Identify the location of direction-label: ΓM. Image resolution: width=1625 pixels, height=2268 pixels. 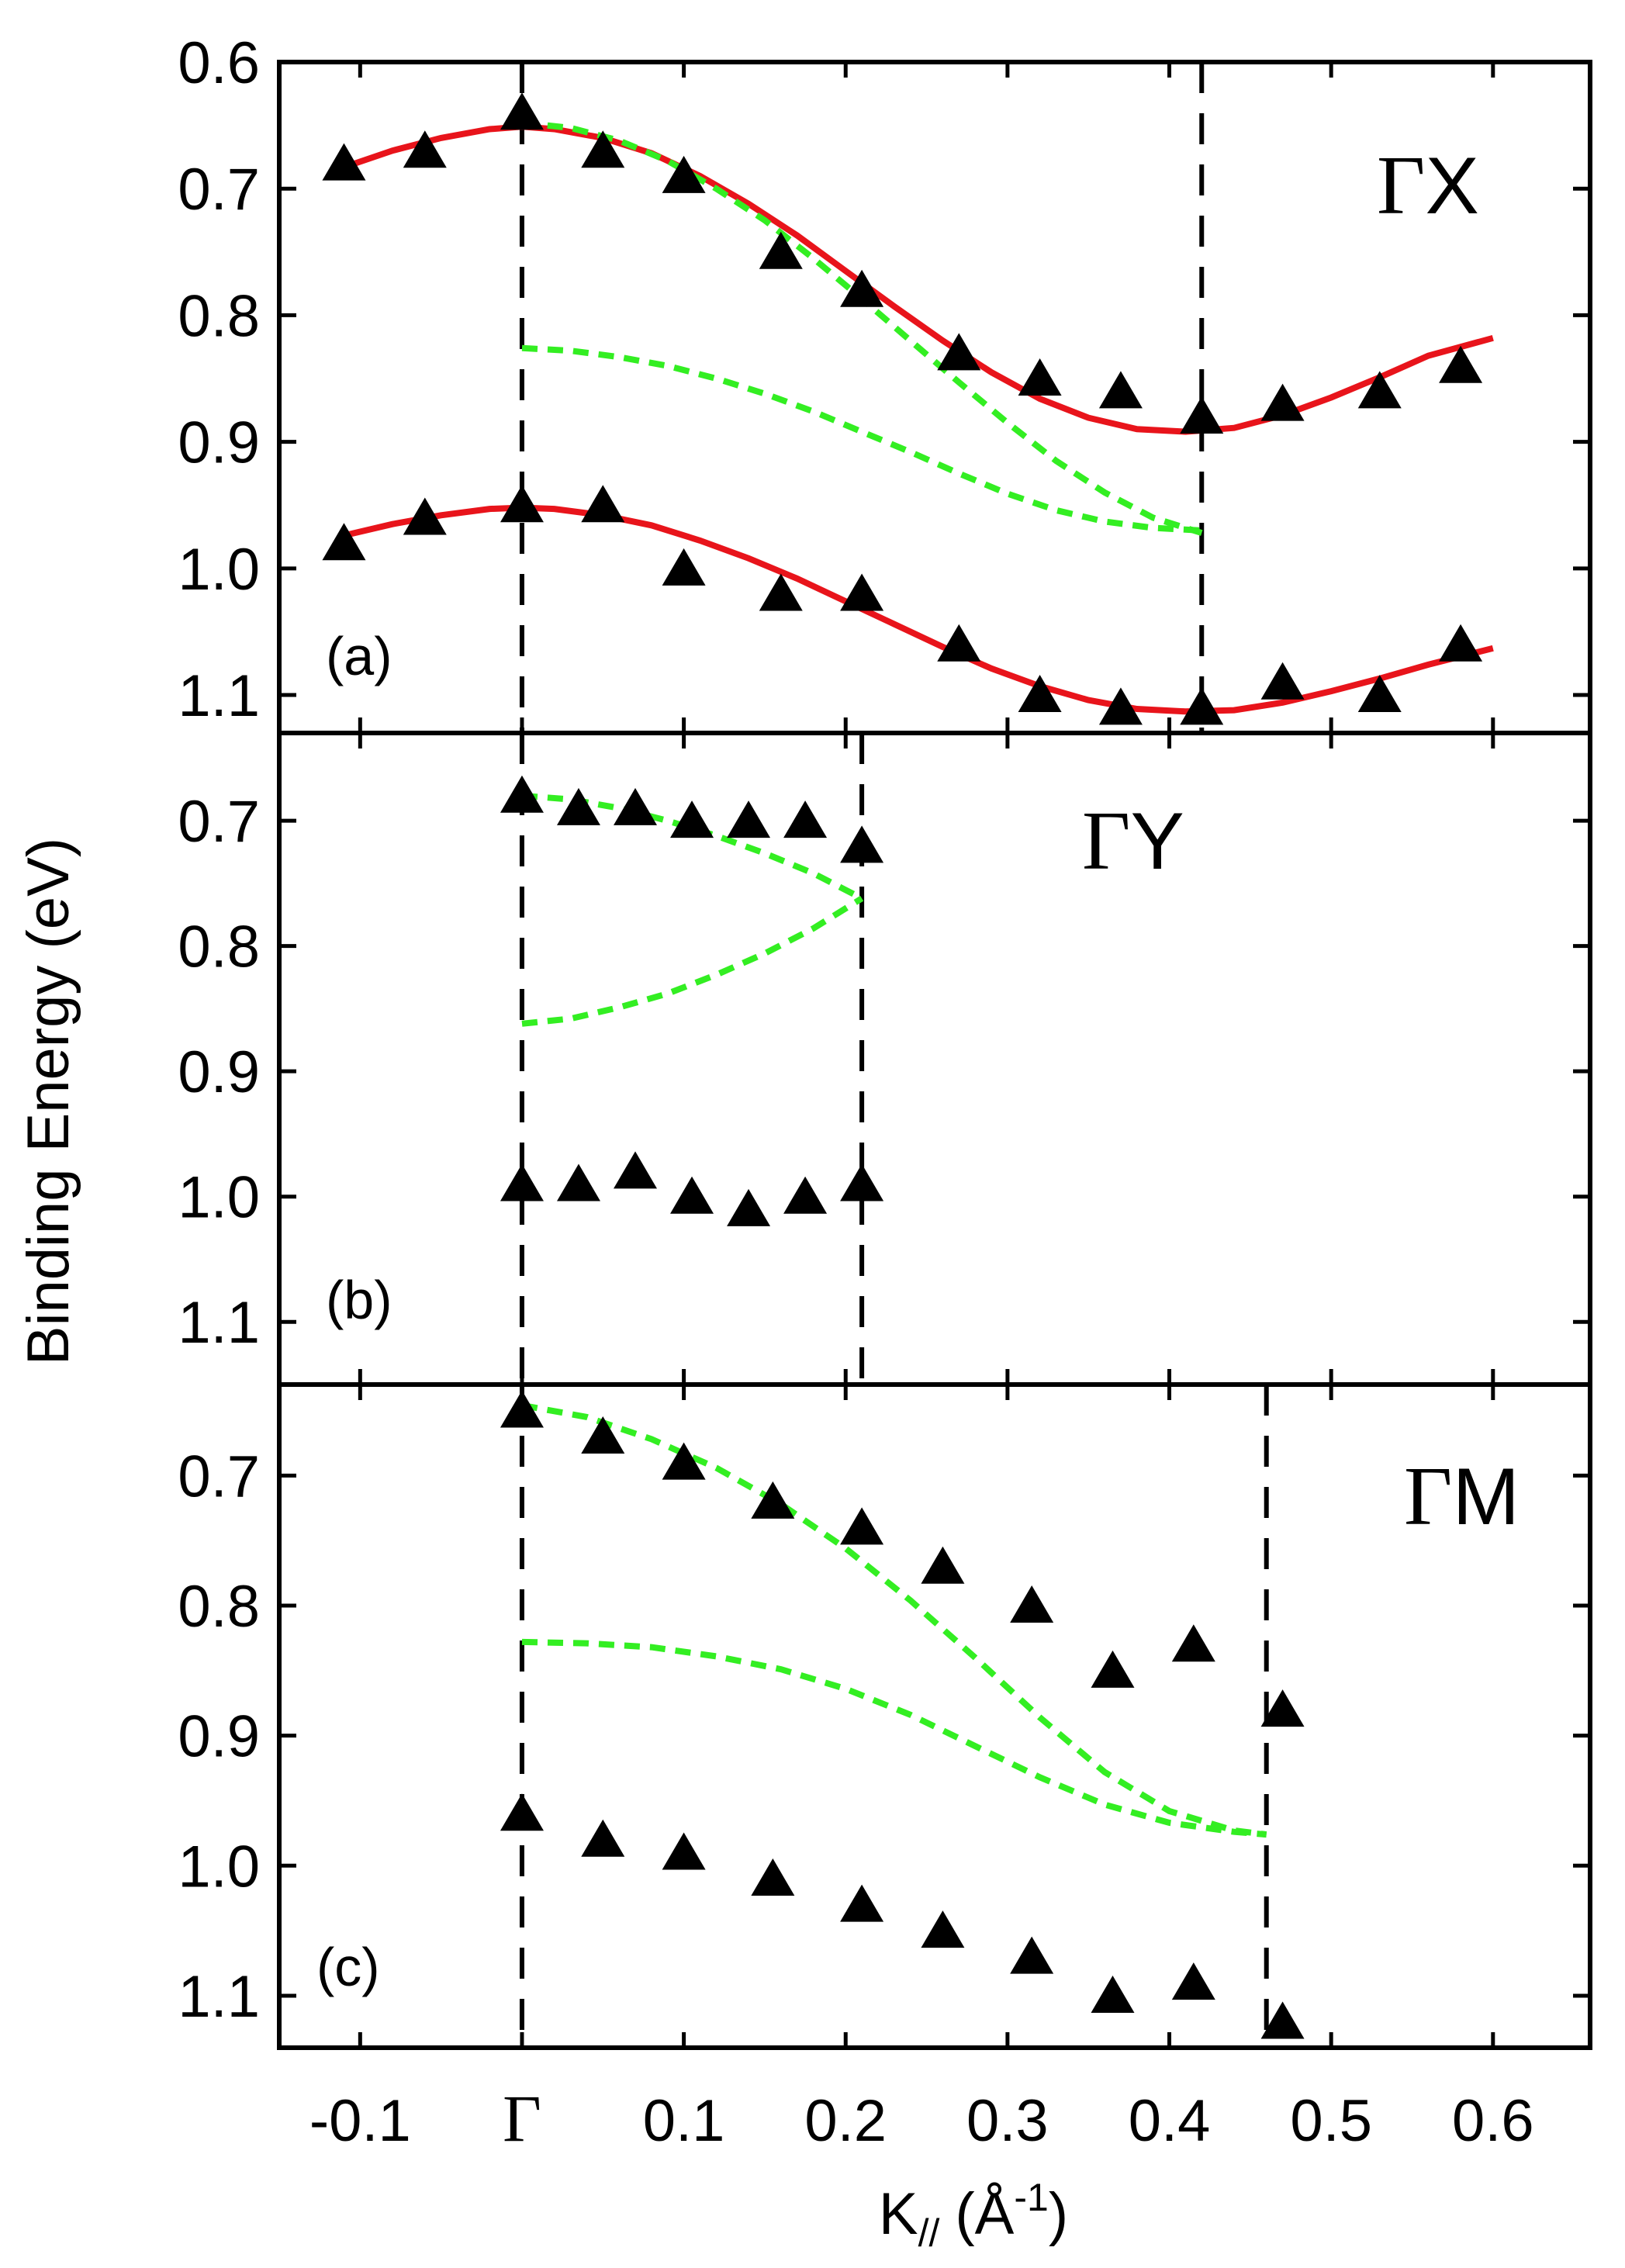
(1462, 1496).